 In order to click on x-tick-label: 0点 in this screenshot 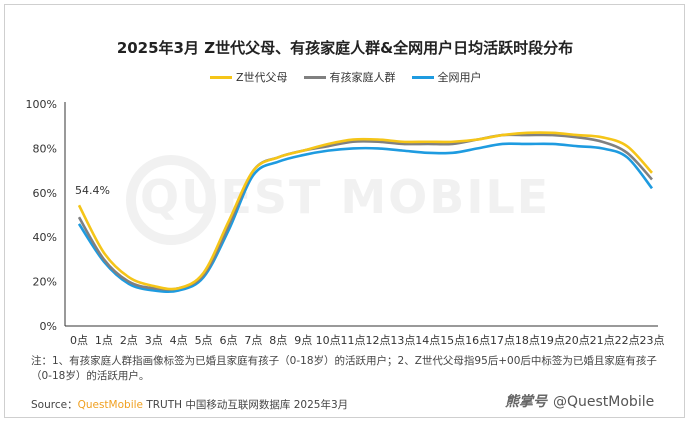, I will do `click(79, 340)`.